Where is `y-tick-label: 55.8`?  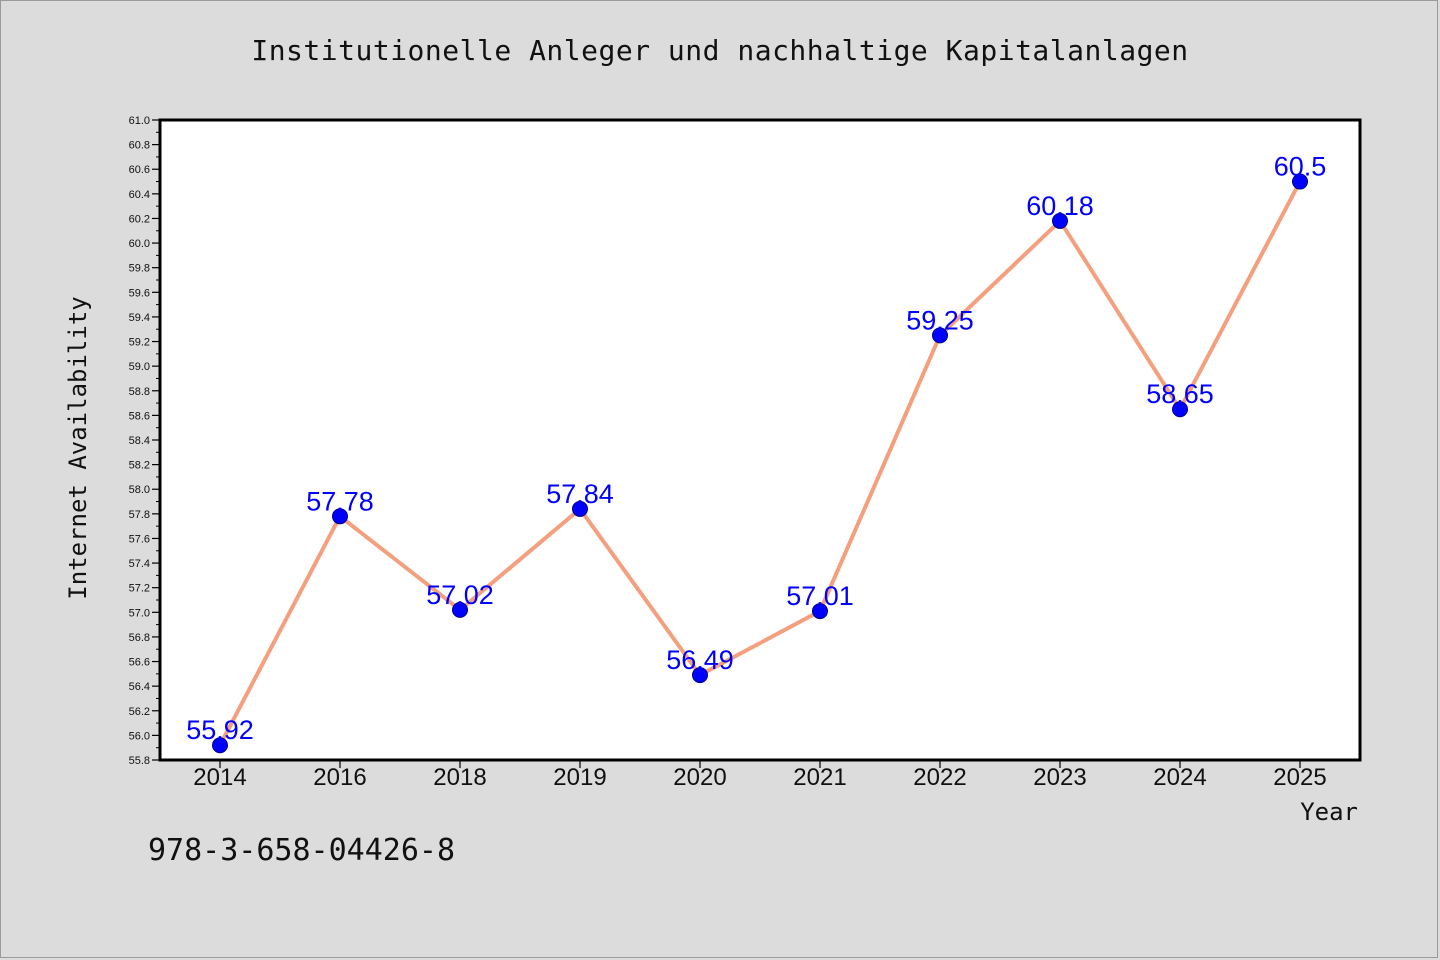 y-tick-label: 55.8 is located at coordinates (139, 761).